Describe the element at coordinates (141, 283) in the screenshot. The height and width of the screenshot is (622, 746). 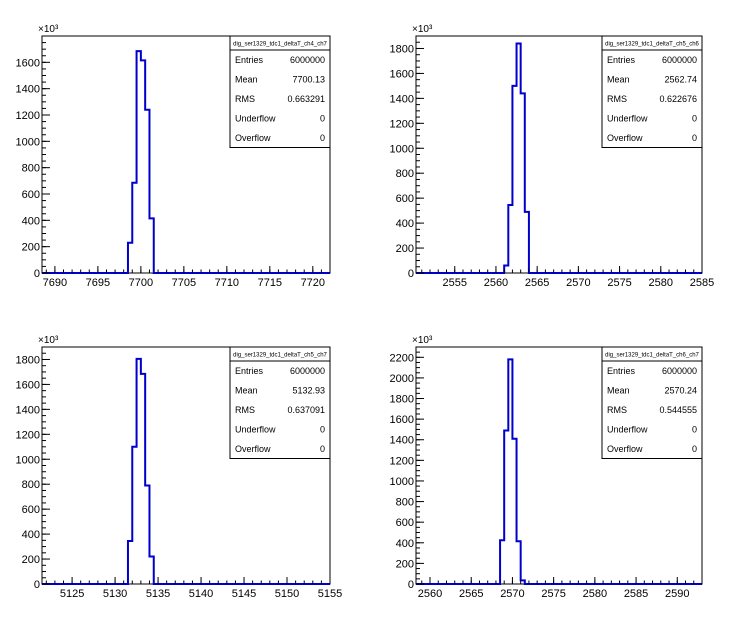
I see `x-tick-label: 7700` at that location.